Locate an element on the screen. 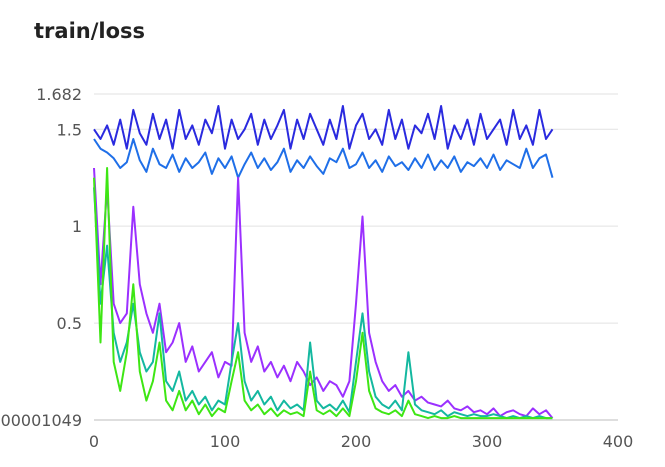 This screenshot has height=467, width=665. x-tick-label: 400 is located at coordinates (618, 441).